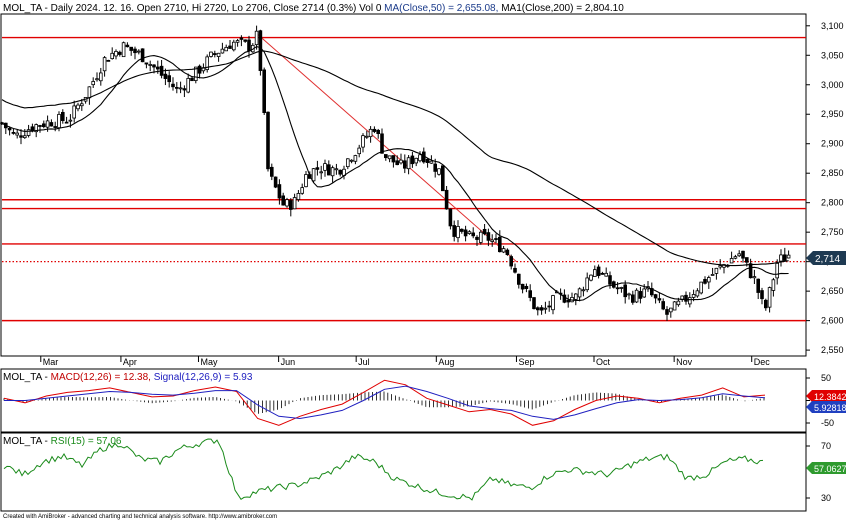  What do you see at coordinates (832, 203) in the screenshot?
I see `price-y-tick-label: 2,800` at bounding box center [832, 203].